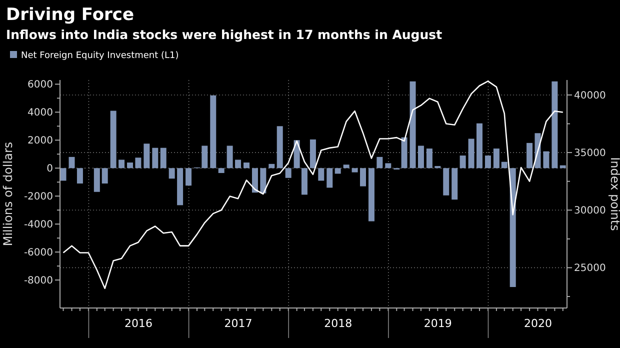 This screenshot has height=348, width=620. What do you see at coordinates (224, 34) in the screenshot?
I see `chart-subtitle: Inflows into India stocks were highest in 17 months in August` at bounding box center [224, 34].